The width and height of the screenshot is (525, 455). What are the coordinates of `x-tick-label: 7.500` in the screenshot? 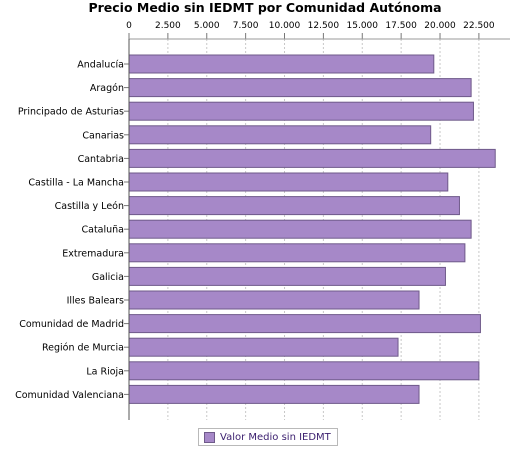 It's located at (246, 26).